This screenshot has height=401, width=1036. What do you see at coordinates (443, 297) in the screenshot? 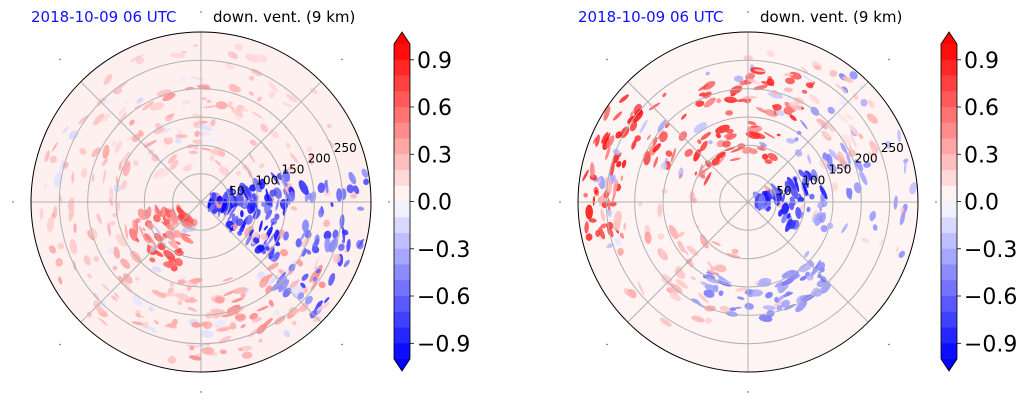
I see `colorbar-tick-label: −0.6` at bounding box center [443, 297].